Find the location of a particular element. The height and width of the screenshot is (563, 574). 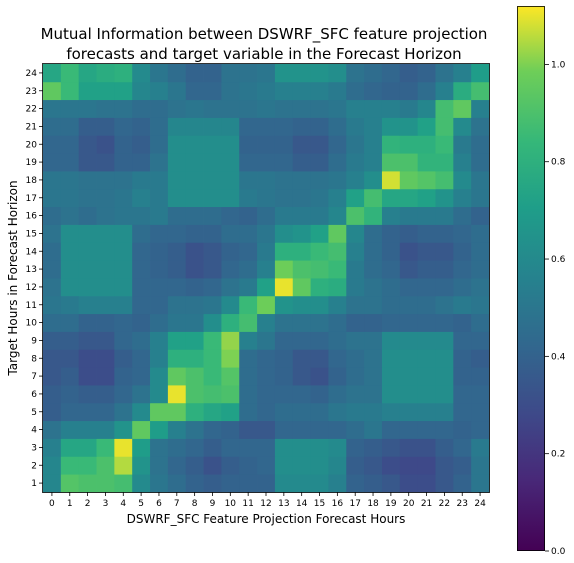

y-tick-label: 13 is located at coordinates (31, 270).